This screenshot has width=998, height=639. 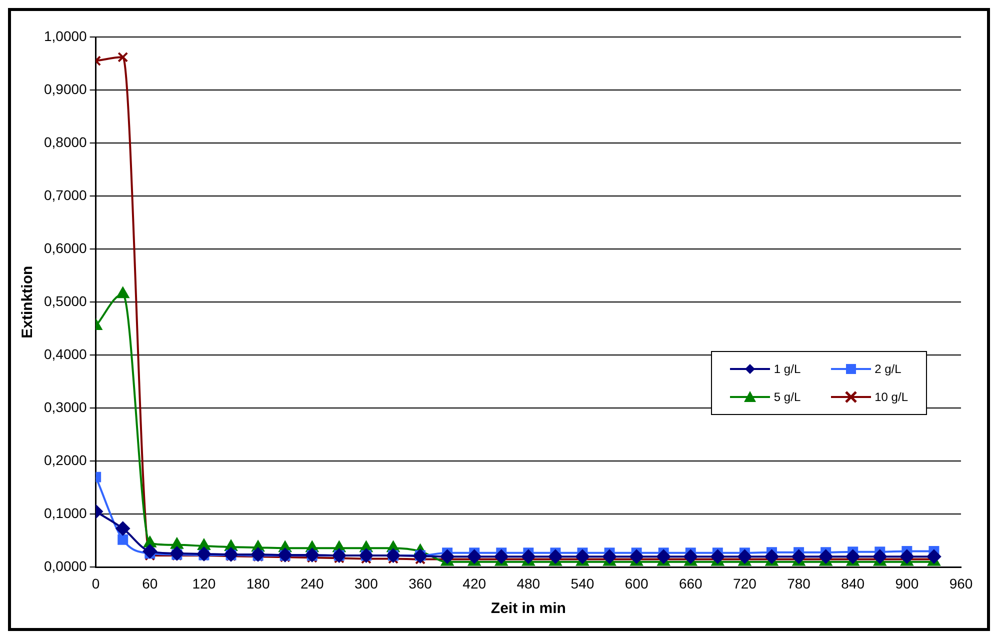 What do you see at coordinates (366, 583) in the screenshot?
I see `x-tick-label: 300` at bounding box center [366, 583].